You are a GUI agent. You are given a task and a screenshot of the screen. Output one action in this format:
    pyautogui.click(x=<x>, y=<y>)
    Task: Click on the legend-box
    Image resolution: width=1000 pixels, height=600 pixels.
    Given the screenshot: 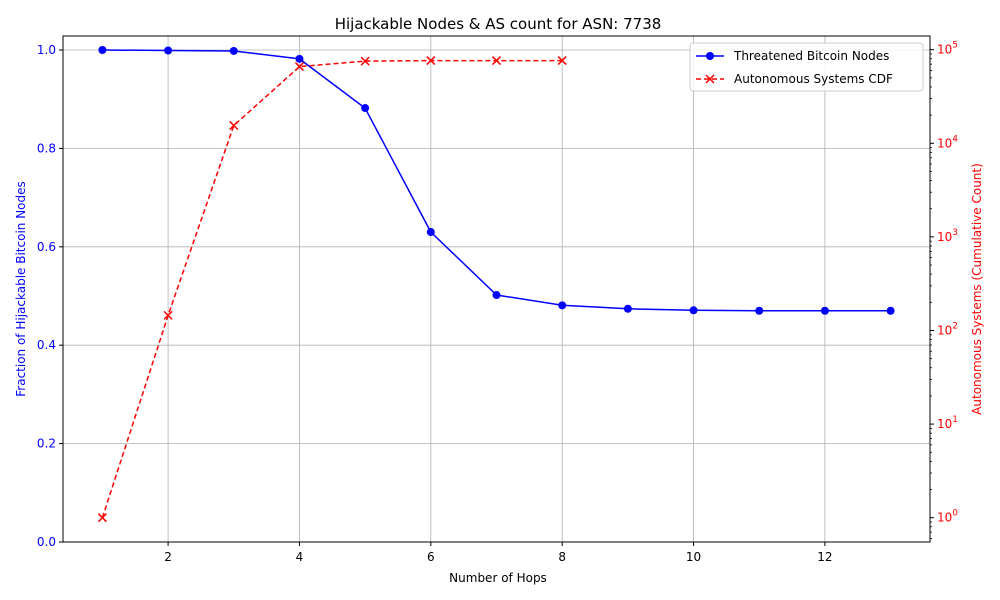 What is the action you would take?
    pyautogui.click(x=806, y=67)
    